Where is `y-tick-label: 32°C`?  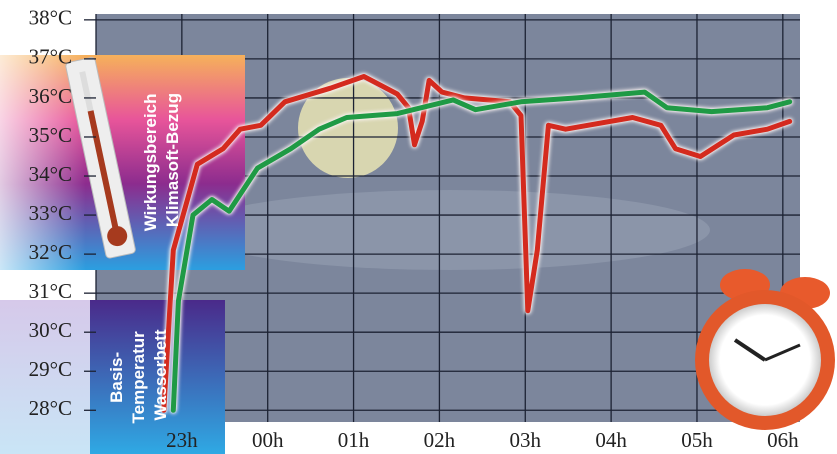 y-tick-label: 32°C is located at coordinates (50, 252).